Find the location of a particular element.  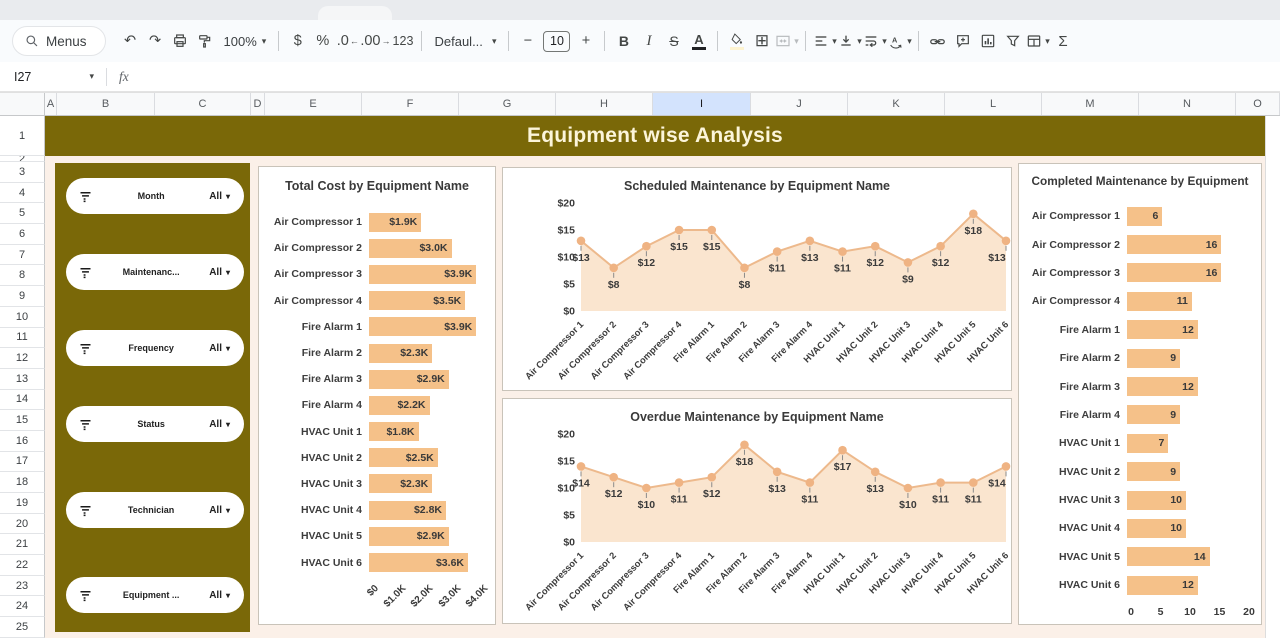

column-header-D: D is located at coordinates (258, 104).